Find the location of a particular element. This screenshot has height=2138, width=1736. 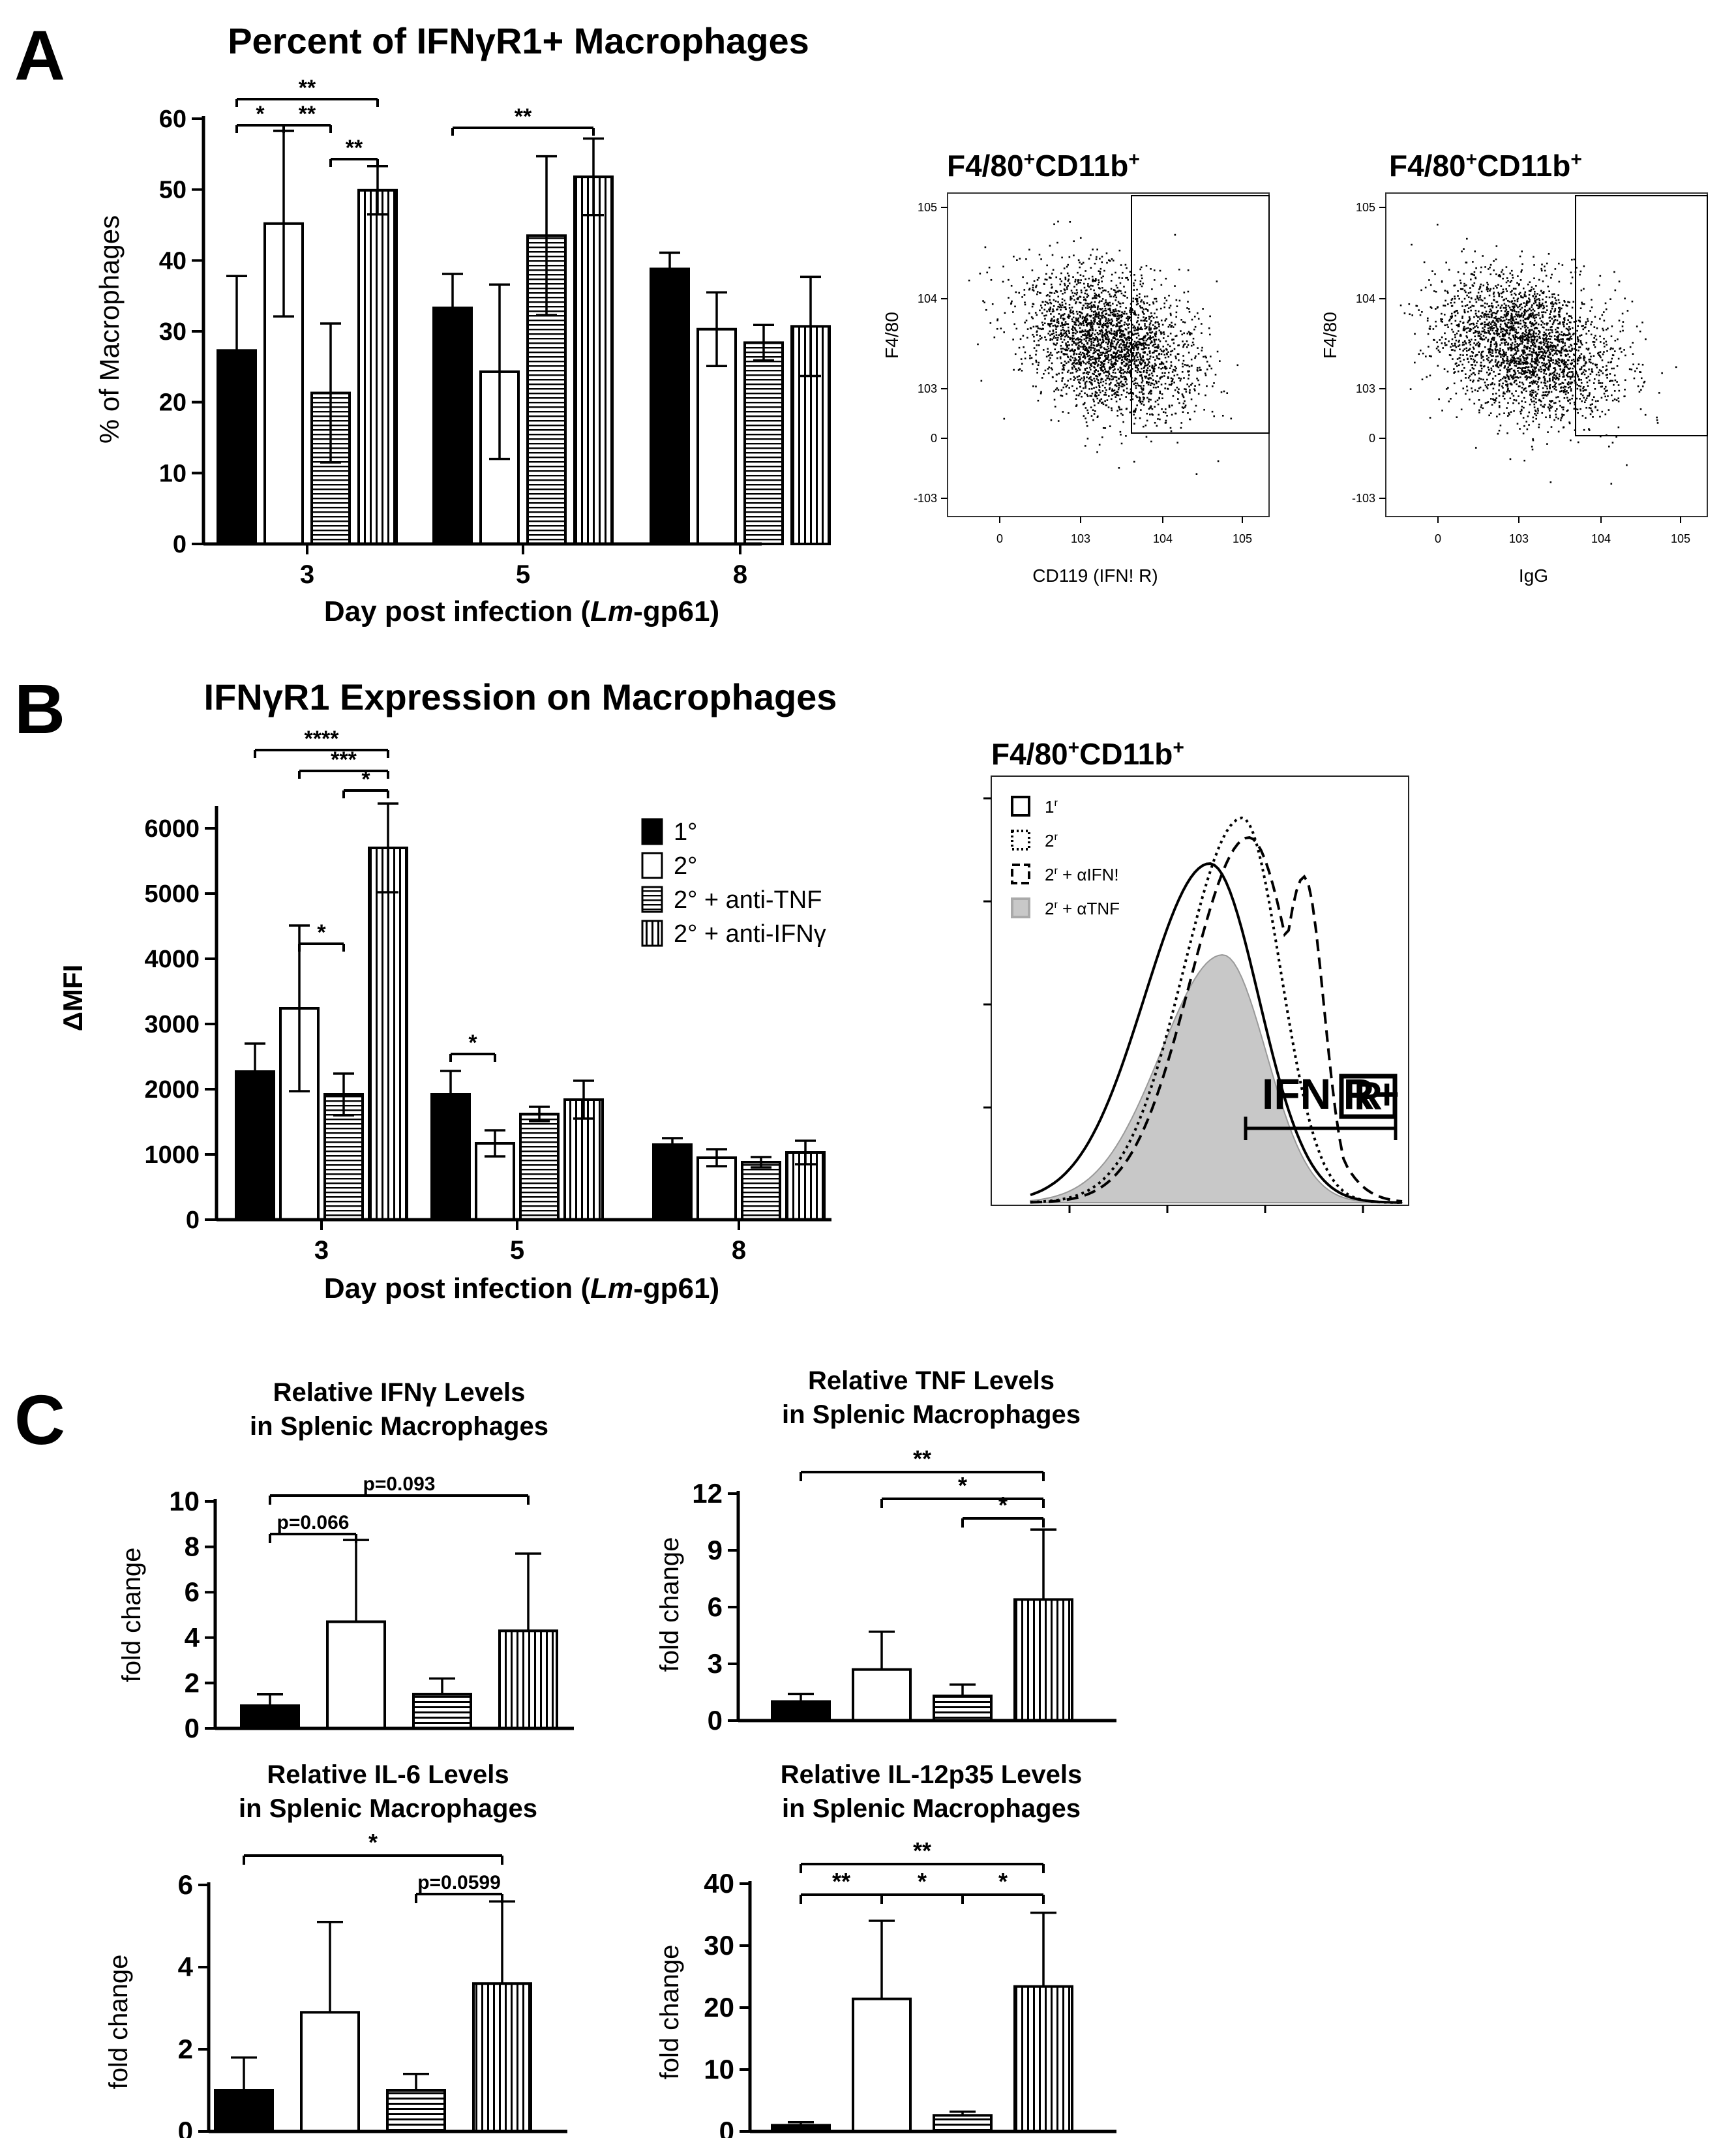

y-tick-label: 3 is located at coordinates (715, 1664).